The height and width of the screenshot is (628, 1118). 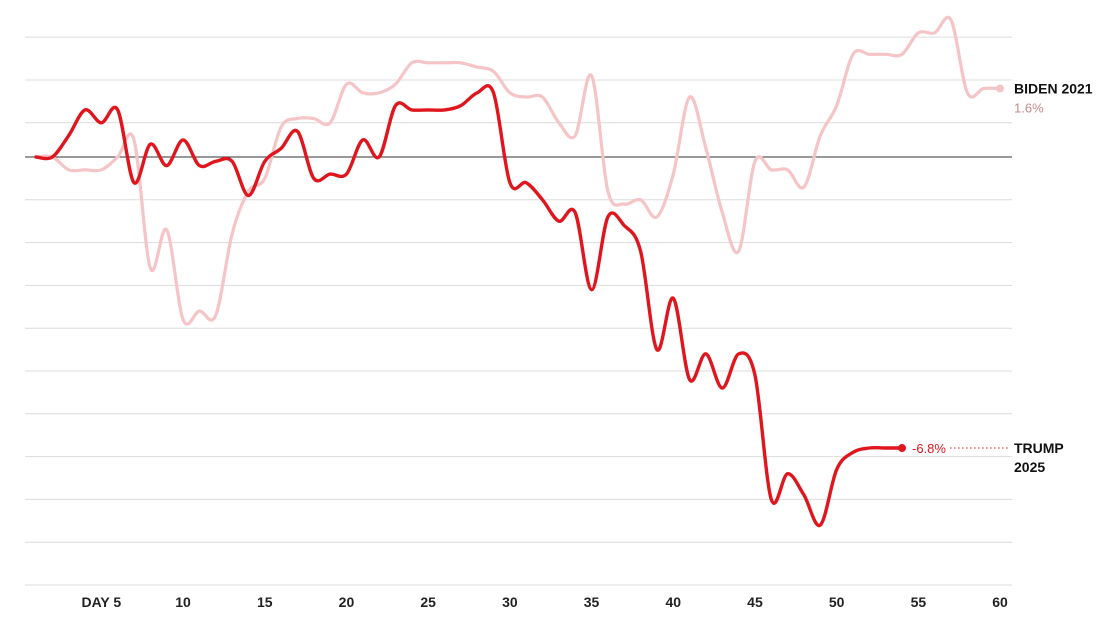 What do you see at coordinates (902, 448) in the screenshot?
I see `trump-2025-endpoint` at bounding box center [902, 448].